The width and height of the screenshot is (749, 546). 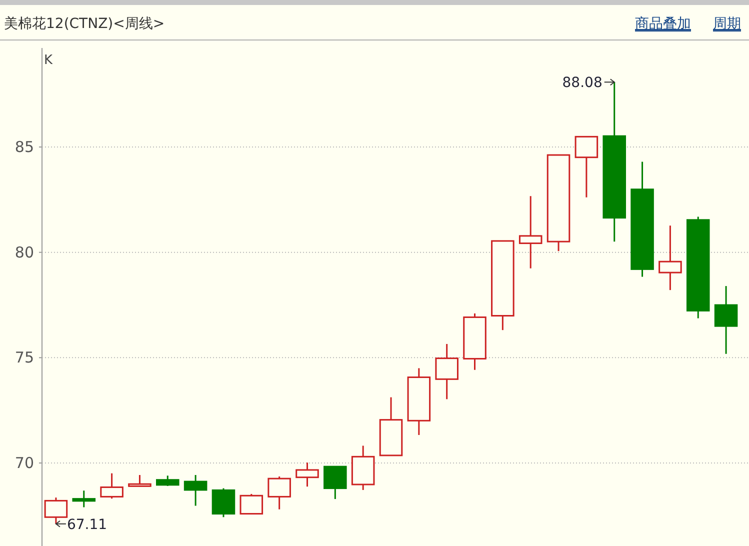 I want to click on control: 周期, so click(x=727, y=24).